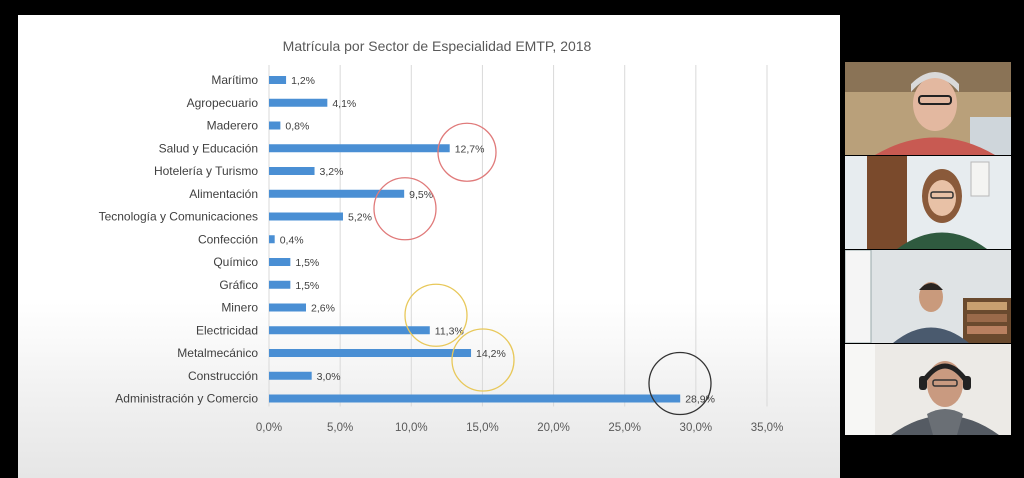  I want to click on x-tick-label: 15,0%, so click(482, 428).